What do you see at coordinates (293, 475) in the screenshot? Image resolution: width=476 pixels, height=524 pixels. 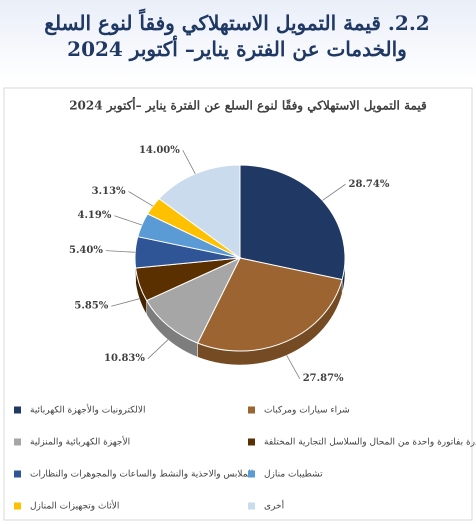 I see `legend-label: تشطيبات منازل` at bounding box center [293, 475].